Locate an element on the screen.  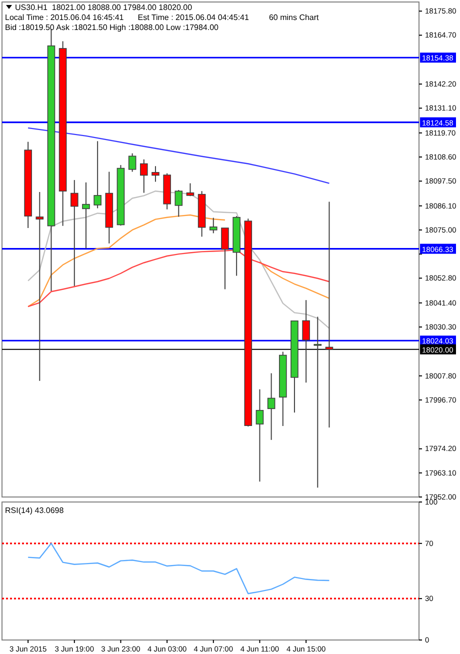
annotation: Bid :18019.50 Ask :18021.50 High :18088.00 Low :17984.00 is located at coordinates (112, 27).